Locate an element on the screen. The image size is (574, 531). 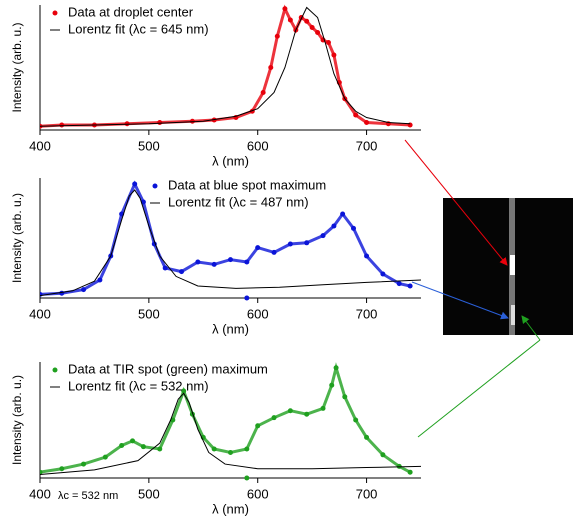
arrows is located at coordinates (472, 288).